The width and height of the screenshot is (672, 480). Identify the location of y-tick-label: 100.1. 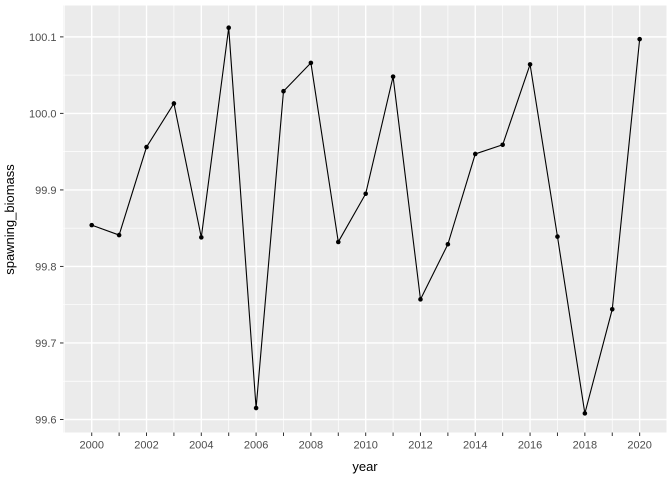
(43, 38).